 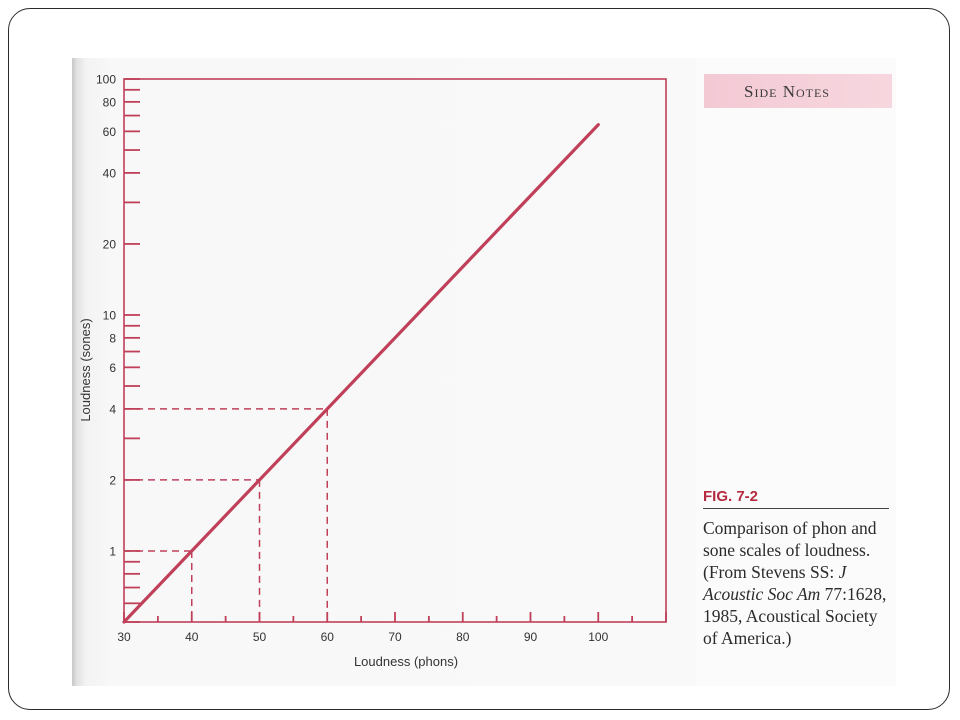 What do you see at coordinates (110, 132) in the screenshot?
I see `y-tick-label: 60` at bounding box center [110, 132].